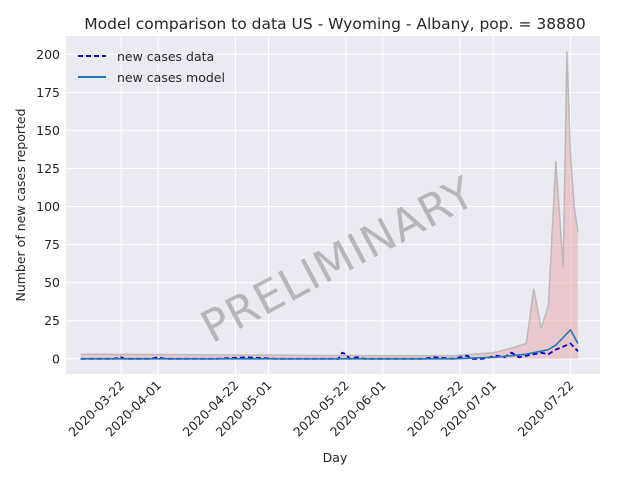 The width and height of the screenshot is (640, 480). I want to click on y-tick-label: 0, so click(56, 358).